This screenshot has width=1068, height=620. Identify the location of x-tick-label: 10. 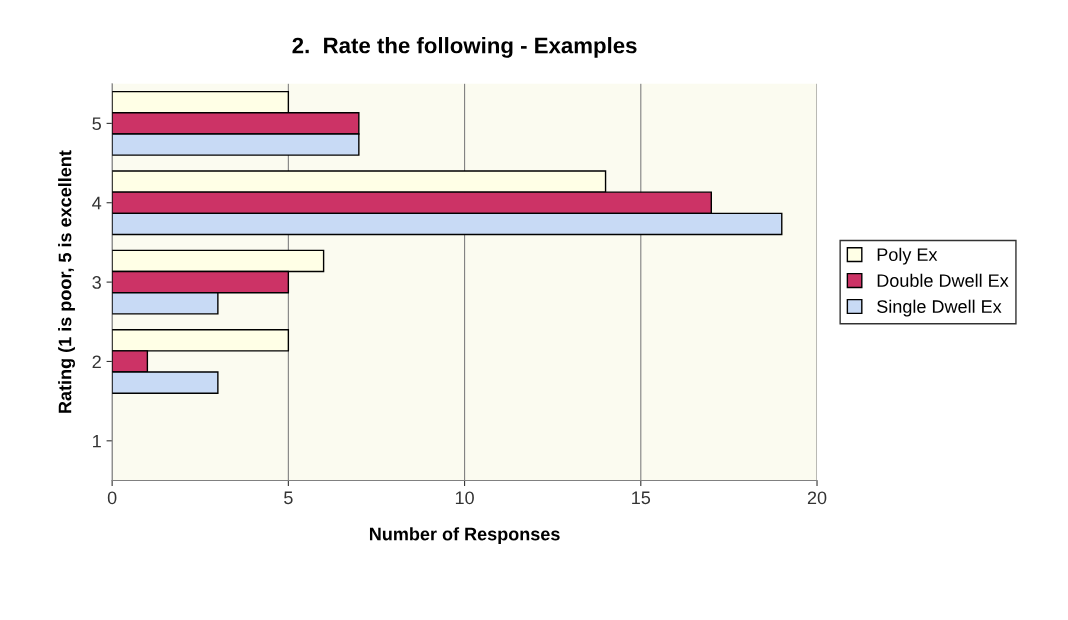
(464, 498).